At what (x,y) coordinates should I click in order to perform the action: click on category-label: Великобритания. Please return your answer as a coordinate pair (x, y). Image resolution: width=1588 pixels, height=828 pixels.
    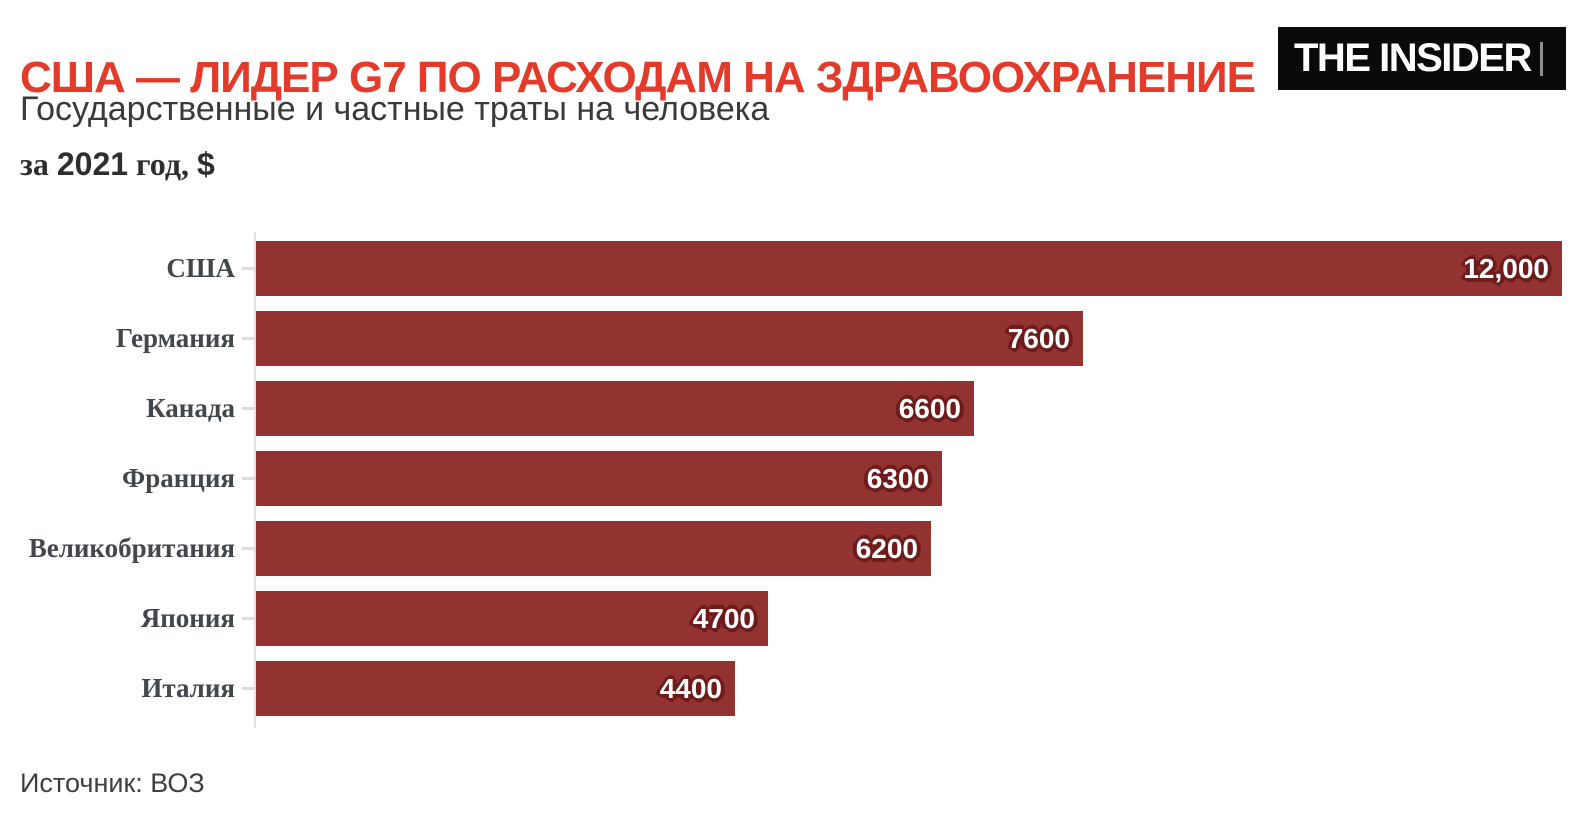
    Looking at the image, I should click on (131, 548).